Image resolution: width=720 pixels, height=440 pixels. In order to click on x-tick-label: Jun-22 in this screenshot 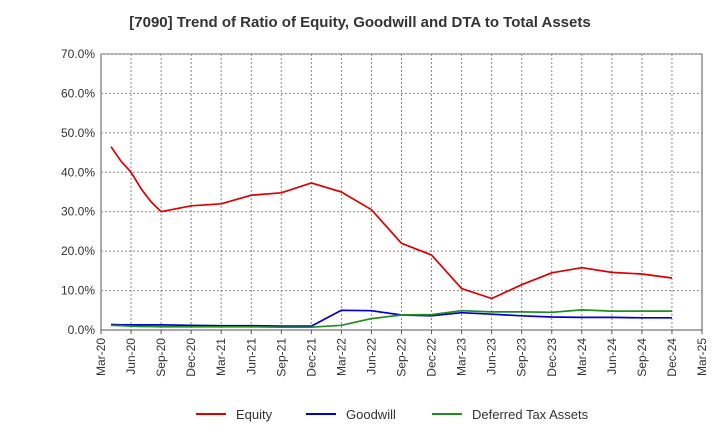, I will do `click(371, 356)`.